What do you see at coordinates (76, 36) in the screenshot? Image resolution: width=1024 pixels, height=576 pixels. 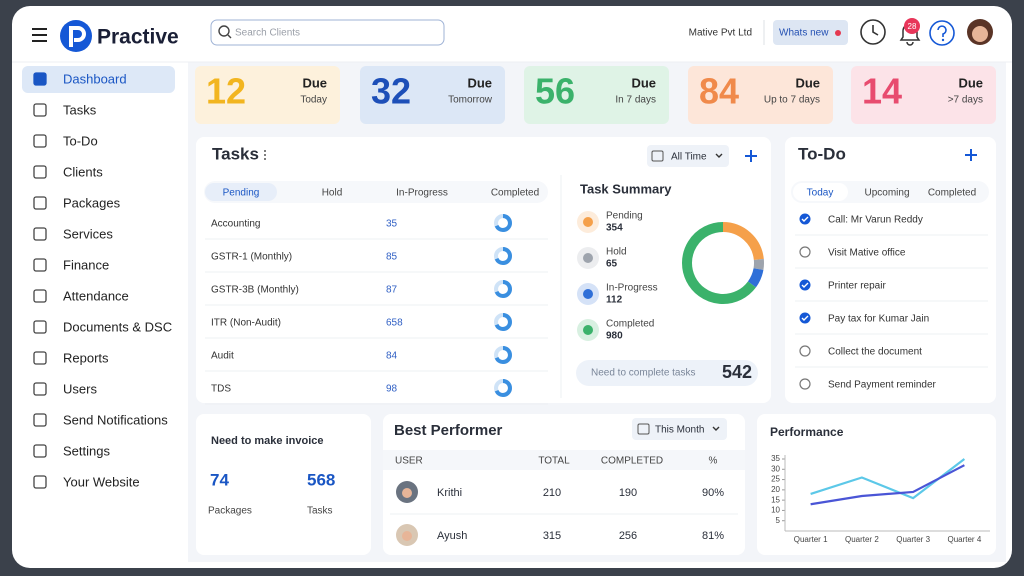 I see `logo-mark` at bounding box center [76, 36].